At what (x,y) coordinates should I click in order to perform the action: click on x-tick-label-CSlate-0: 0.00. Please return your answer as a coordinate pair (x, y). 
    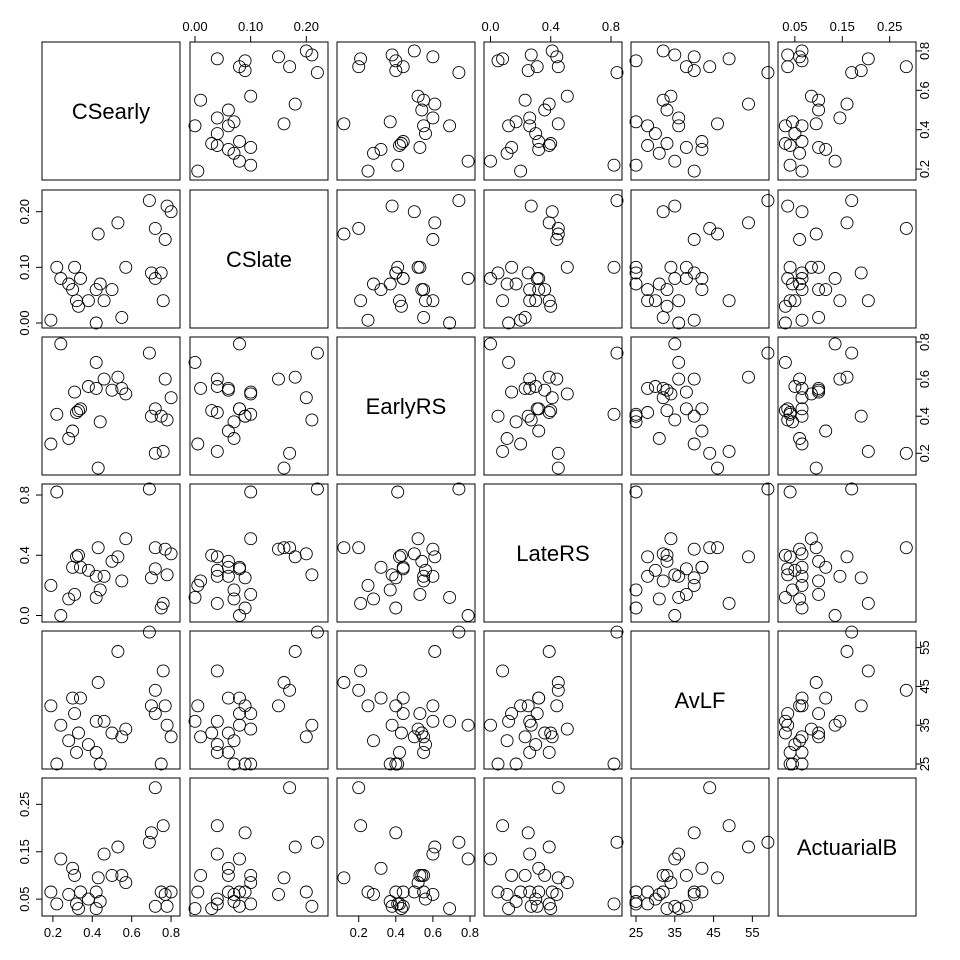
    Looking at the image, I should click on (194, 26).